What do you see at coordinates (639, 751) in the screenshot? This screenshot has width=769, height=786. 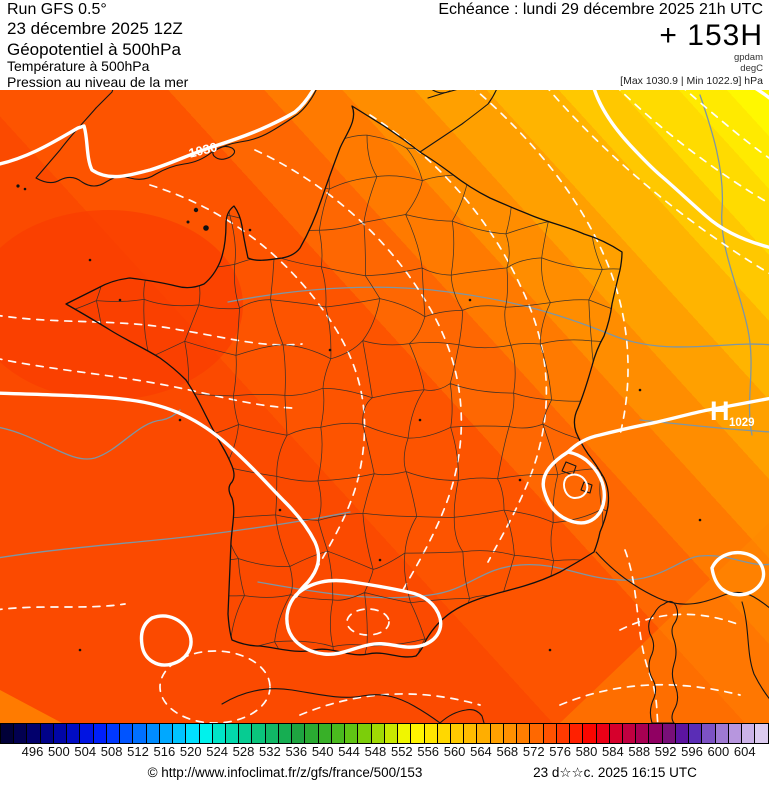 I see `colorbar-tick: 588` at bounding box center [639, 751].